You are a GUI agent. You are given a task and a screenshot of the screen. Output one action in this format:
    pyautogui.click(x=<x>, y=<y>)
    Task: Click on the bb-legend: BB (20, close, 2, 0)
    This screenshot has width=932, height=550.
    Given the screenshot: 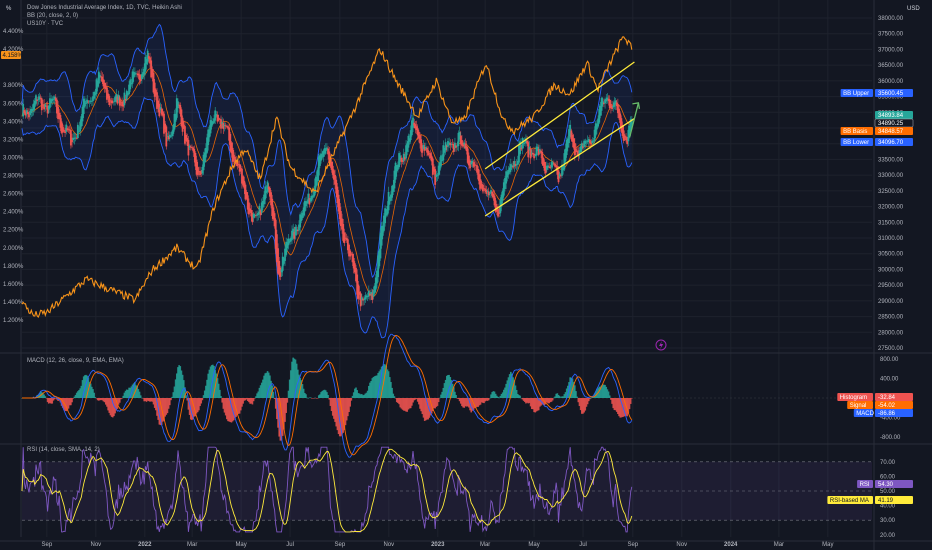 What is the action you would take?
    pyautogui.click(x=53, y=16)
    